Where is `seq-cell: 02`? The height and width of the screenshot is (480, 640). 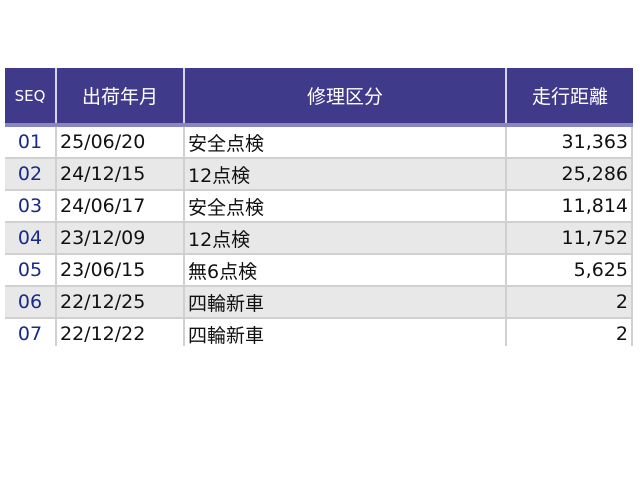 seq-cell: 02 is located at coordinates (31, 174).